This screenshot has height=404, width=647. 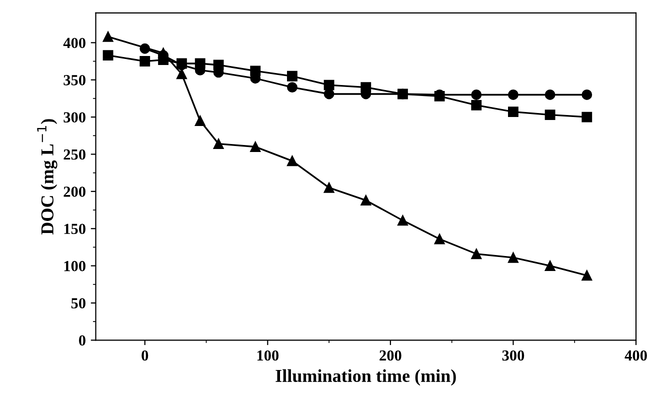 What do you see at coordinates (366, 377) in the screenshot?
I see `x-axis-title: Illumination time (min)` at bounding box center [366, 377].